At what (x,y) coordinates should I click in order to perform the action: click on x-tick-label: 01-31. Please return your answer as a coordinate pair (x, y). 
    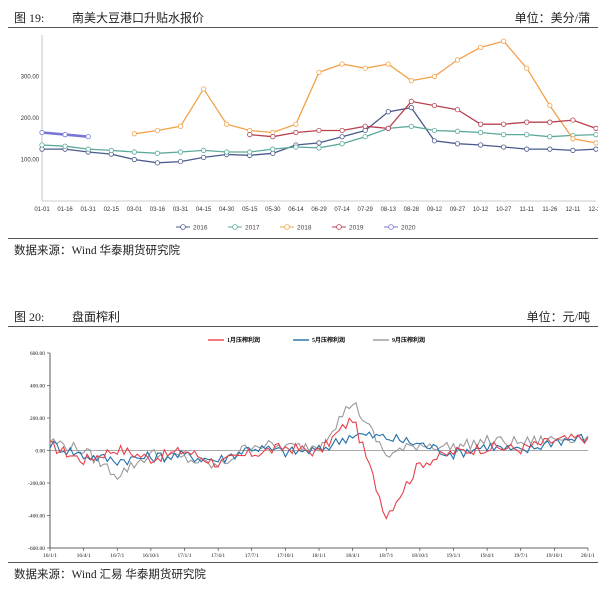
    Looking at the image, I should click on (88, 210).